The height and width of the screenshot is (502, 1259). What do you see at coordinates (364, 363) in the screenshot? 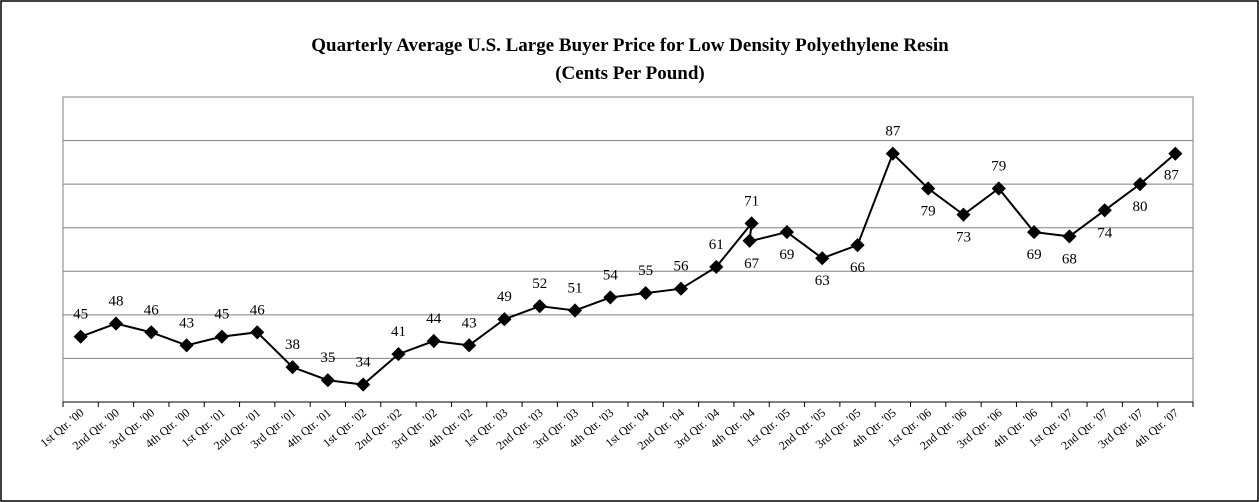
I see `data-label: 34` at bounding box center [364, 363].